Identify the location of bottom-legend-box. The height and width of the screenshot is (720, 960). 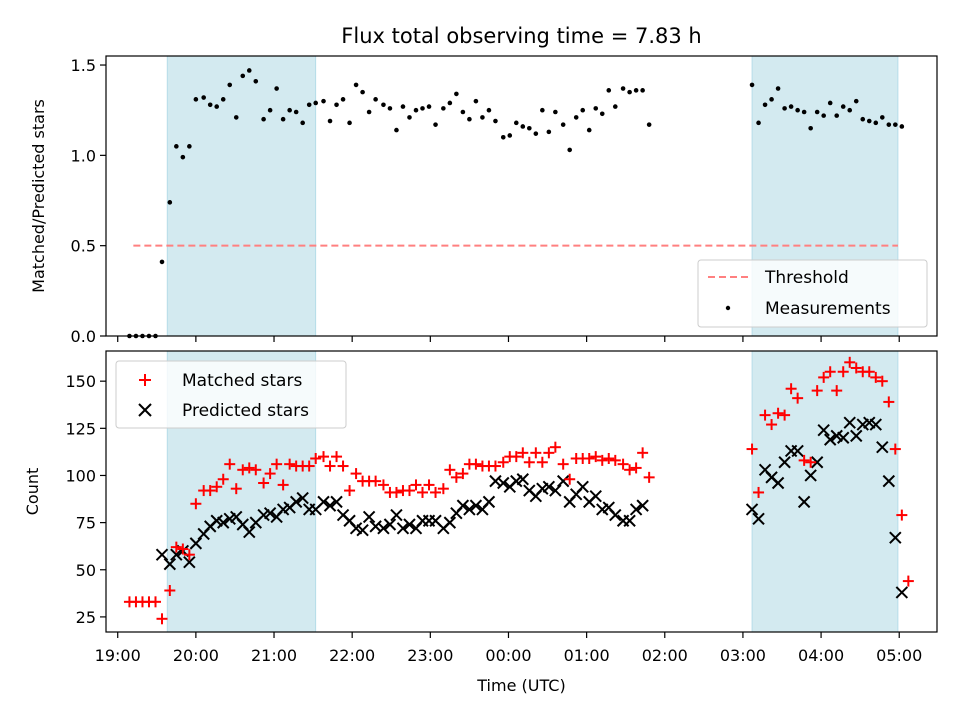
(231, 394).